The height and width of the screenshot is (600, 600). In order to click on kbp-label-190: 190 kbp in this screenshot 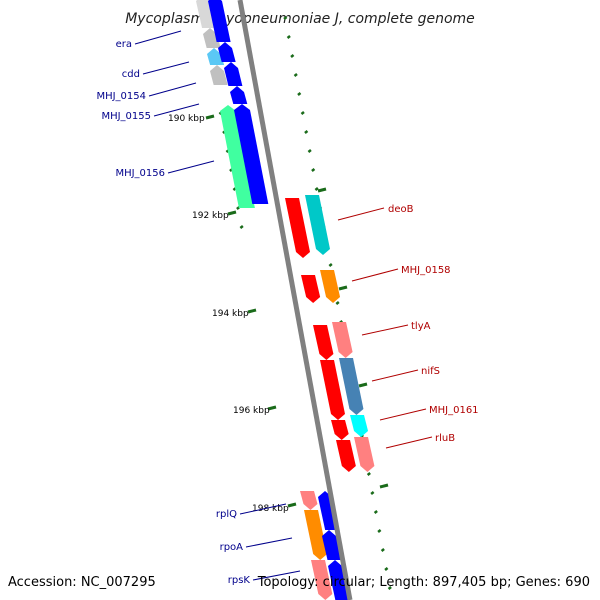, I will do `click(186, 119)`.